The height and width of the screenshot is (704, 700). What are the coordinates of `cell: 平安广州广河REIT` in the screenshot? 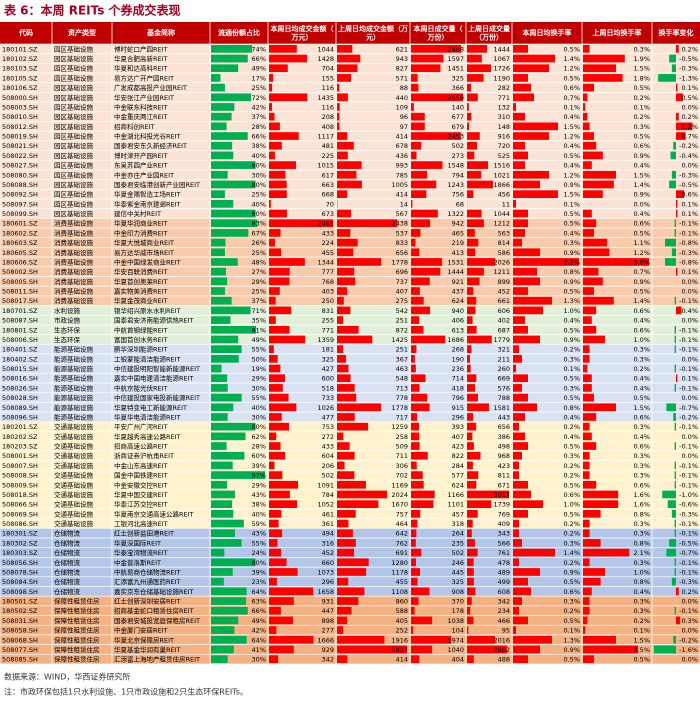 It's located at (141, 426).